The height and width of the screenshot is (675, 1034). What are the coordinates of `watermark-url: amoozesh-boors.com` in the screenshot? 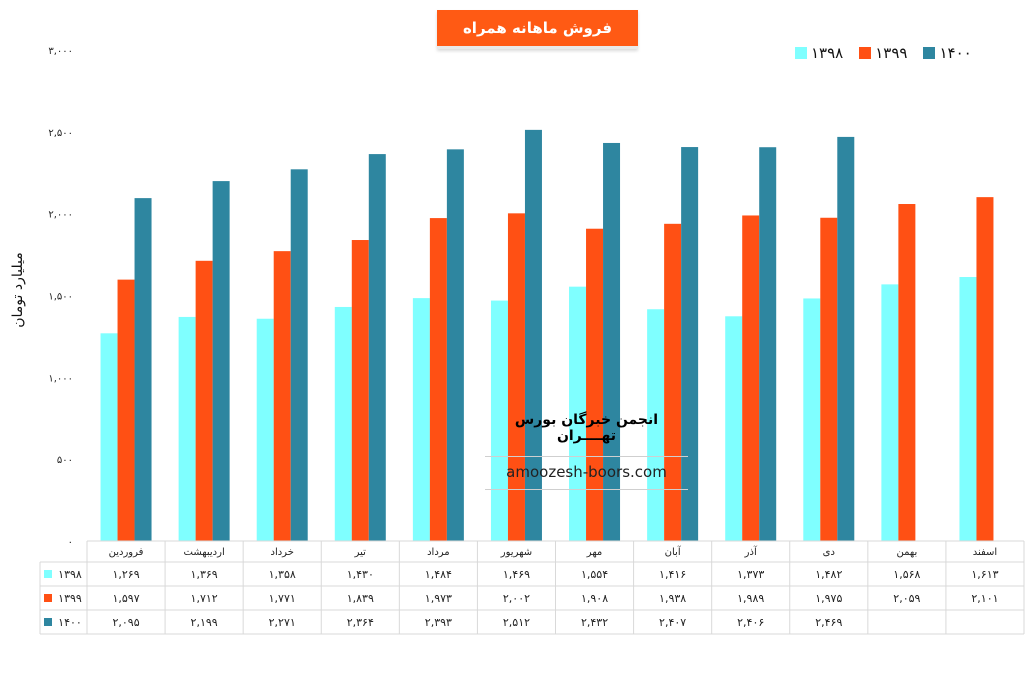 It's located at (586, 472).